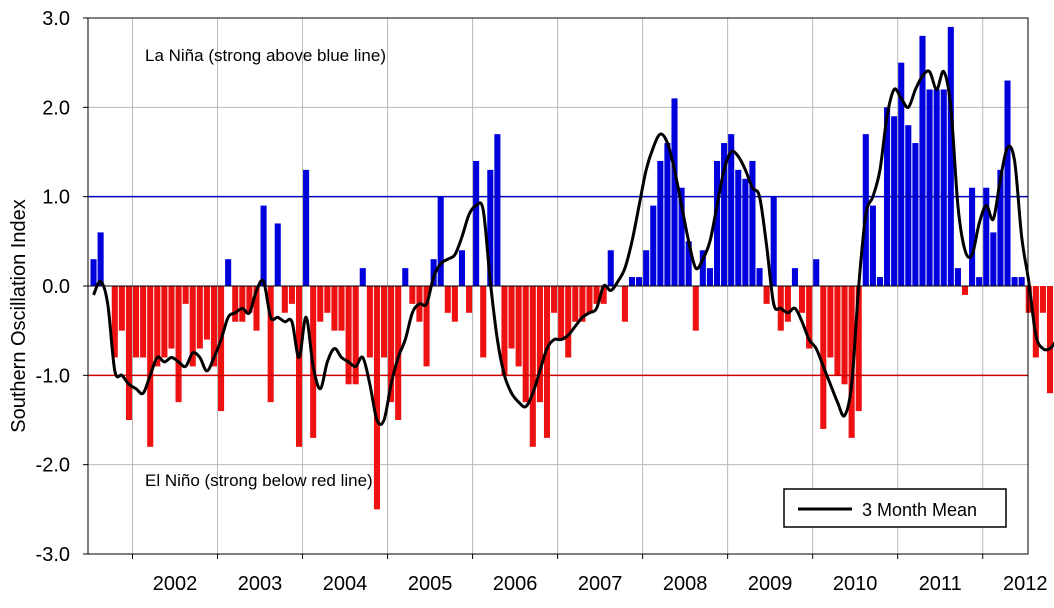 The image size is (1054, 608). I want to click on y-tick-label: -1.0, so click(53, 376).